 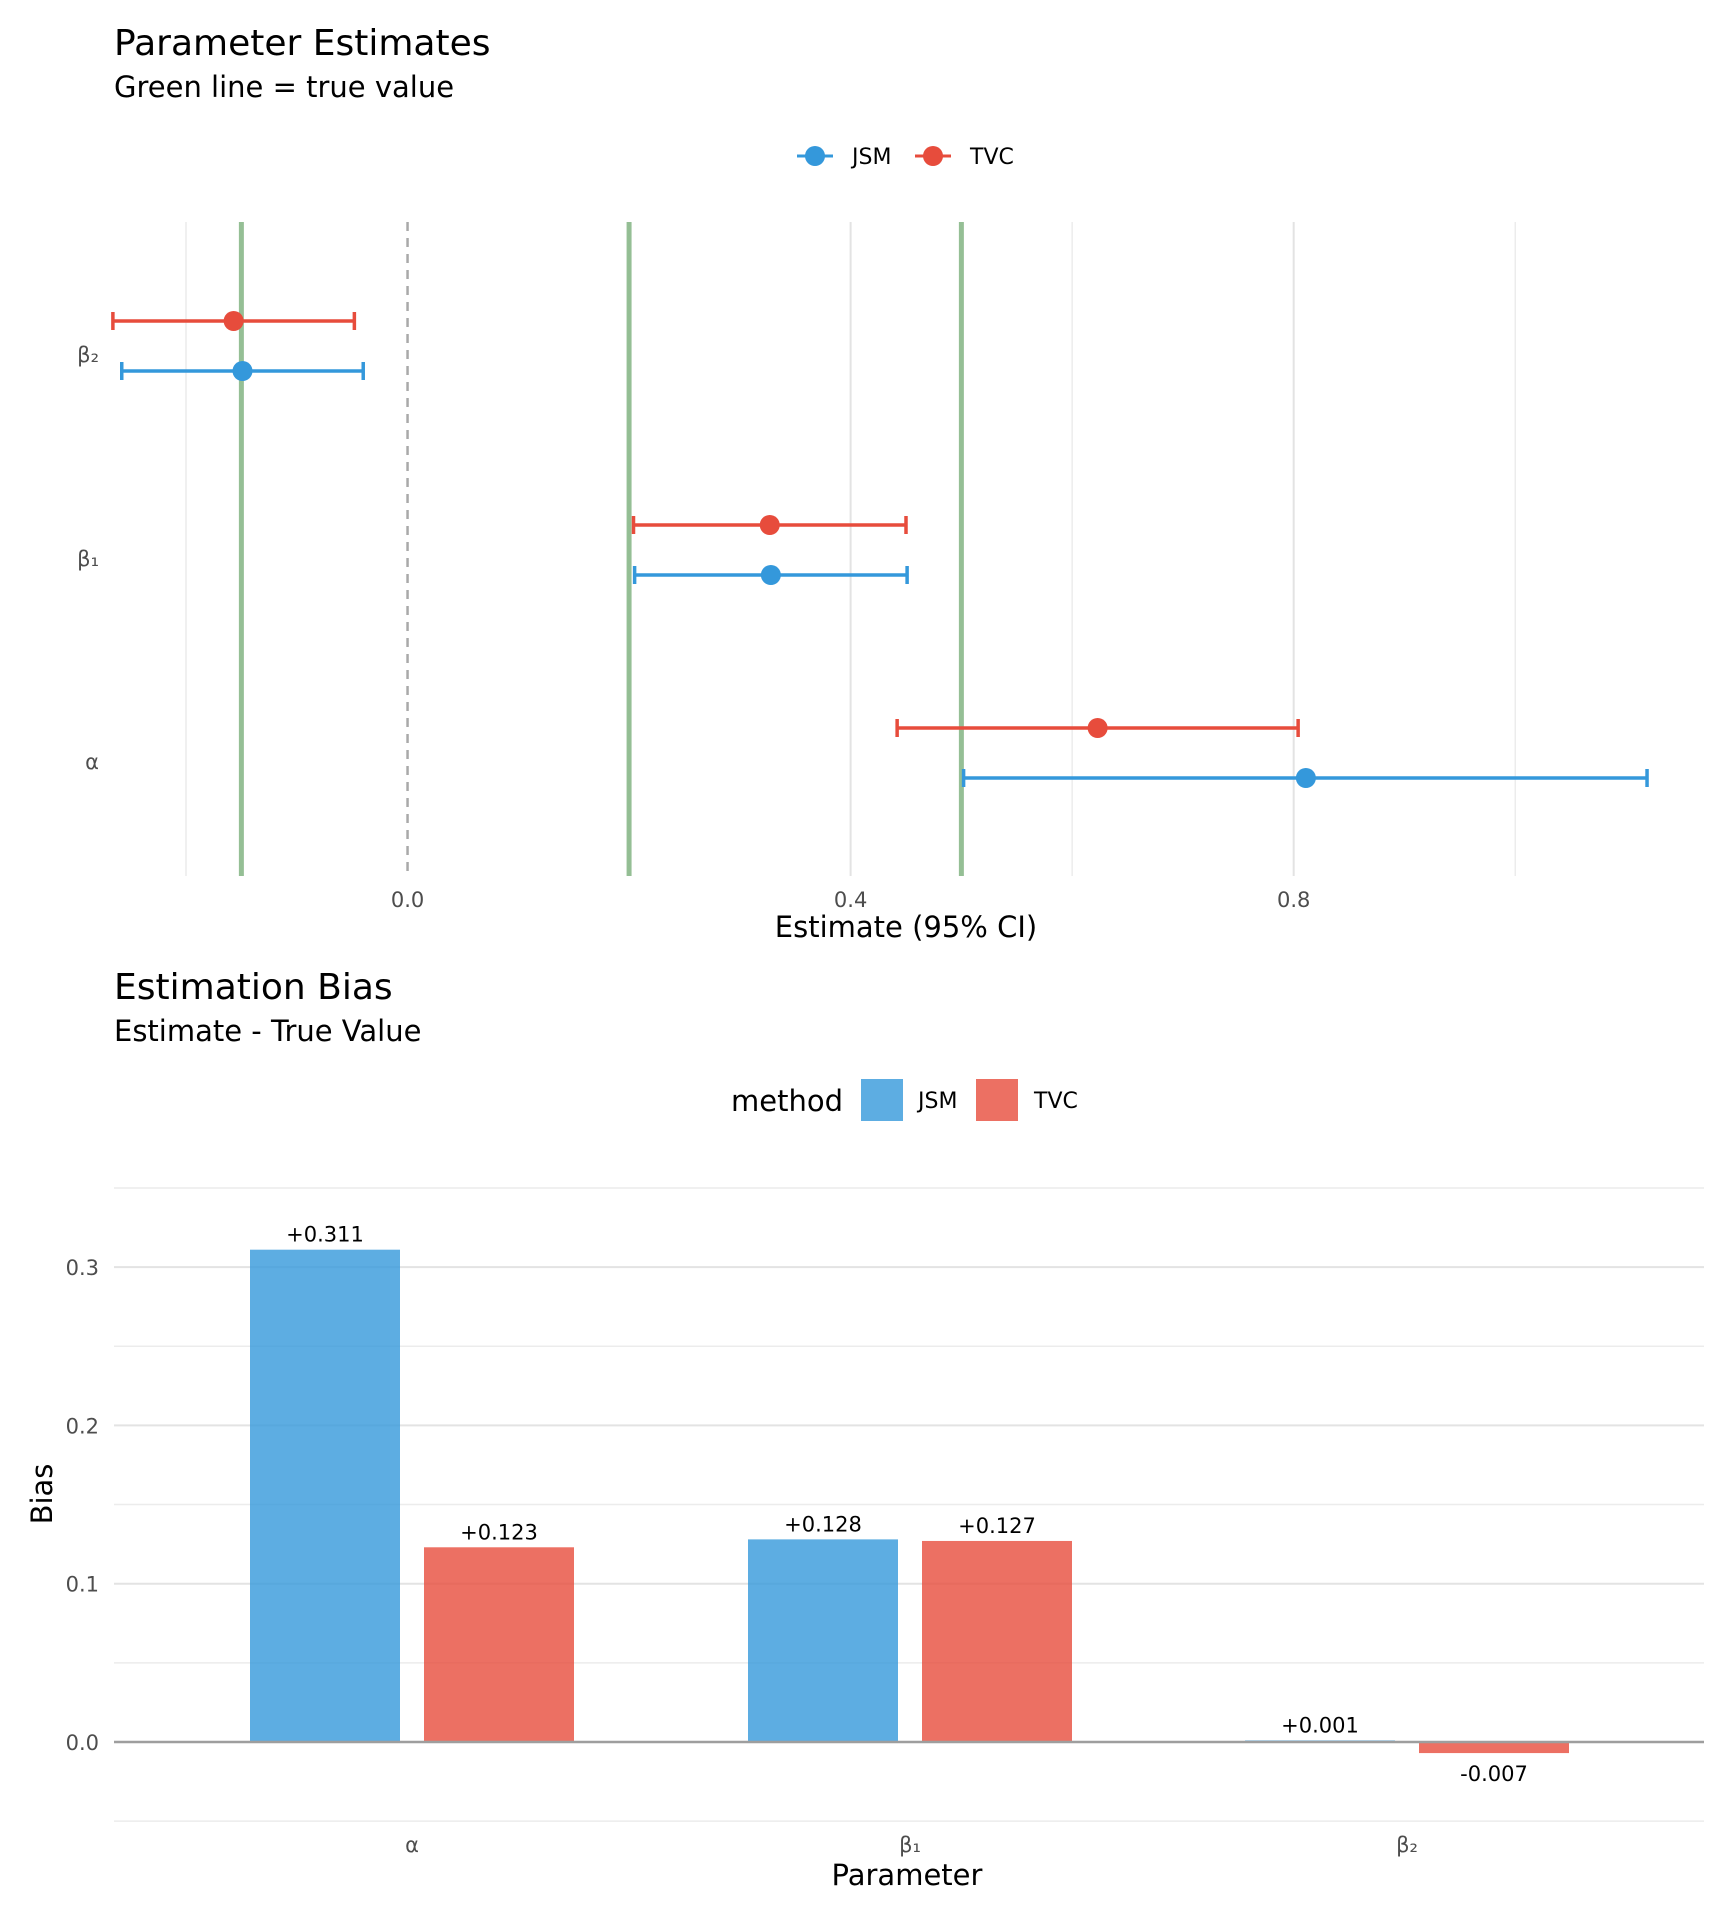 I want to click on x-tick-label: 0.4, so click(x=850, y=900).